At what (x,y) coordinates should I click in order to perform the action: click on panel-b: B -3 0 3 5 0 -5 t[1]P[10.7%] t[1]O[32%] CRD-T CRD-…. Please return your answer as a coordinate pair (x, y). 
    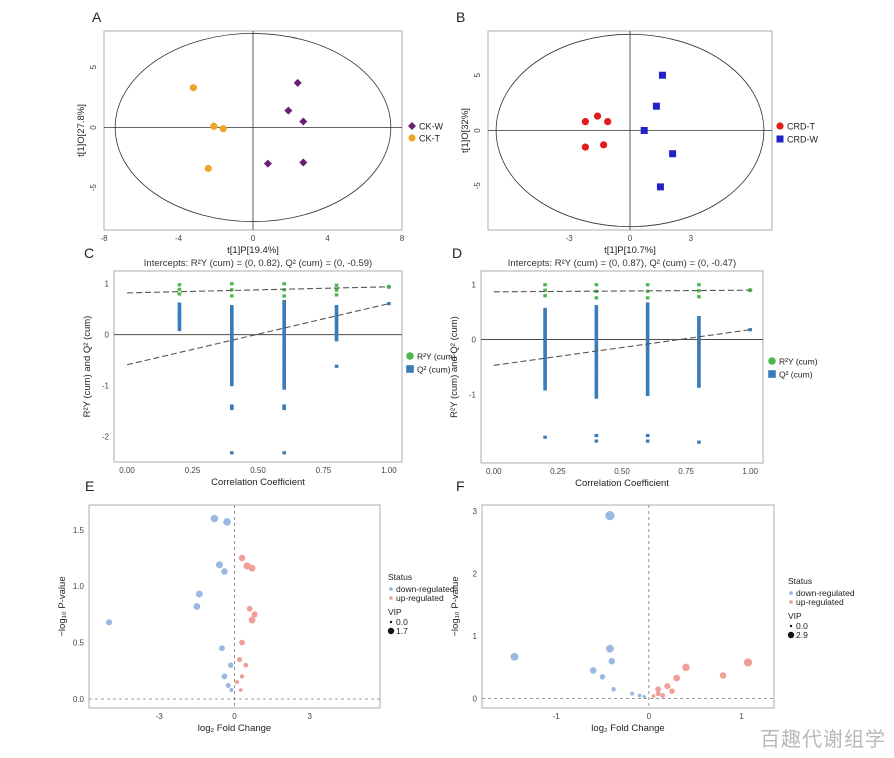
    Looking at the image, I should click on (637, 132).